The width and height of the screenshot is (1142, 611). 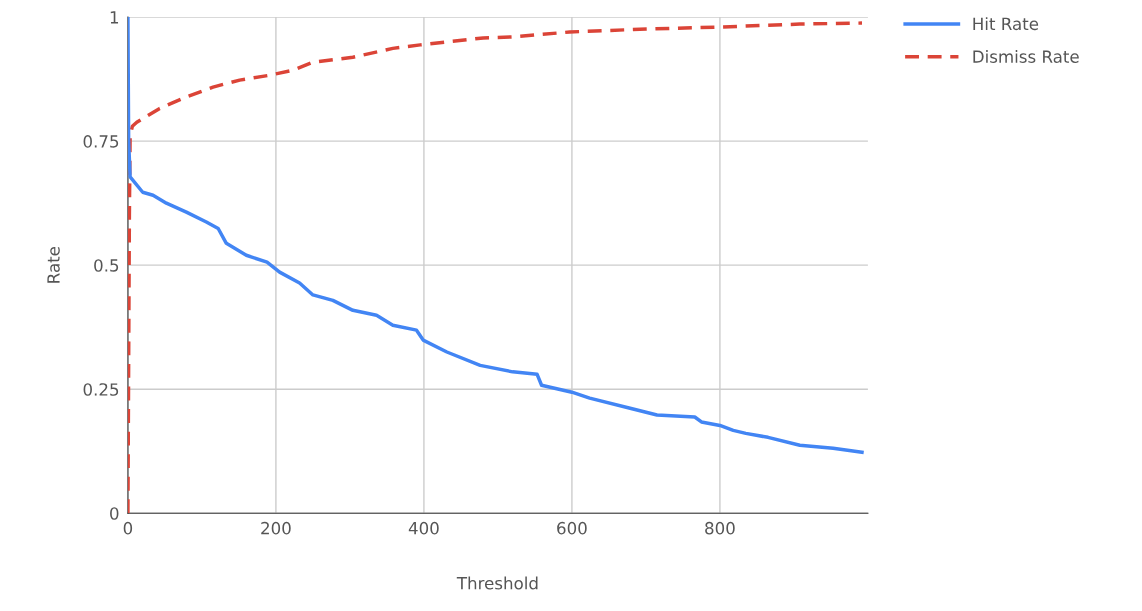 What do you see at coordinates (106, 265) in the screenshot?
I see `y-tick-label: 0.5` at bounding box center [106, 265].